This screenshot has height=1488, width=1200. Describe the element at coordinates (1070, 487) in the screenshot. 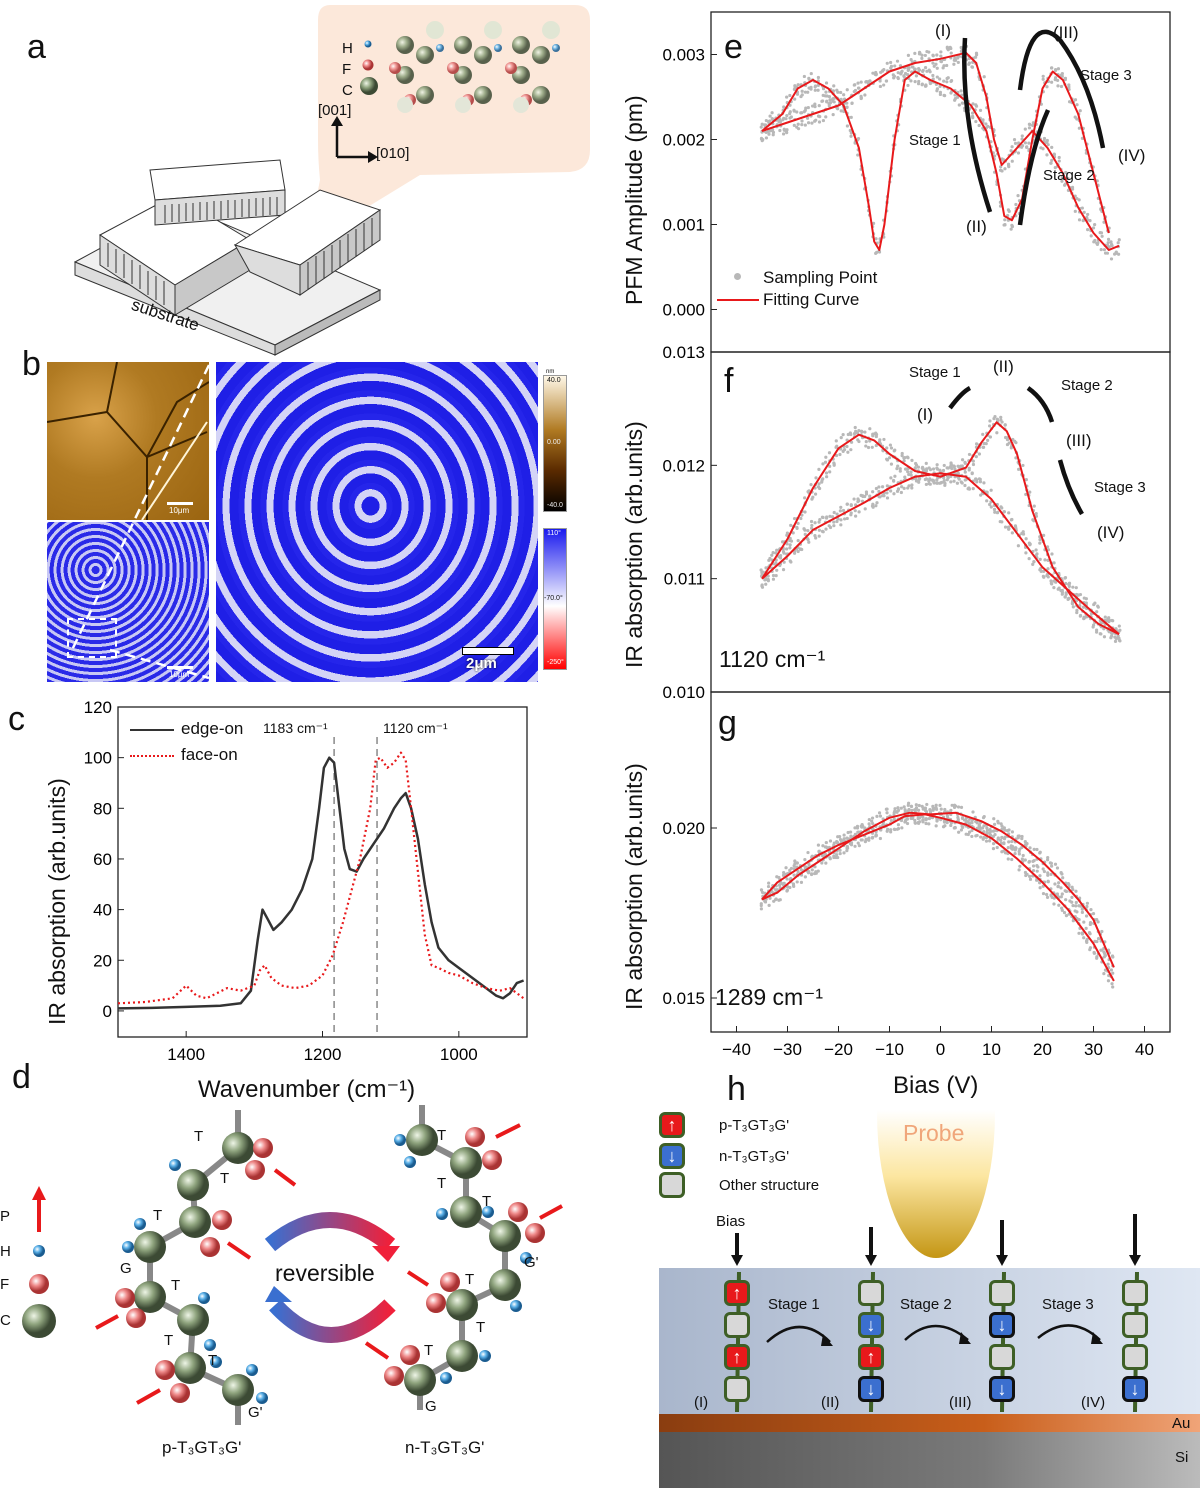

I see `f-arrow-III-IV` at that location.